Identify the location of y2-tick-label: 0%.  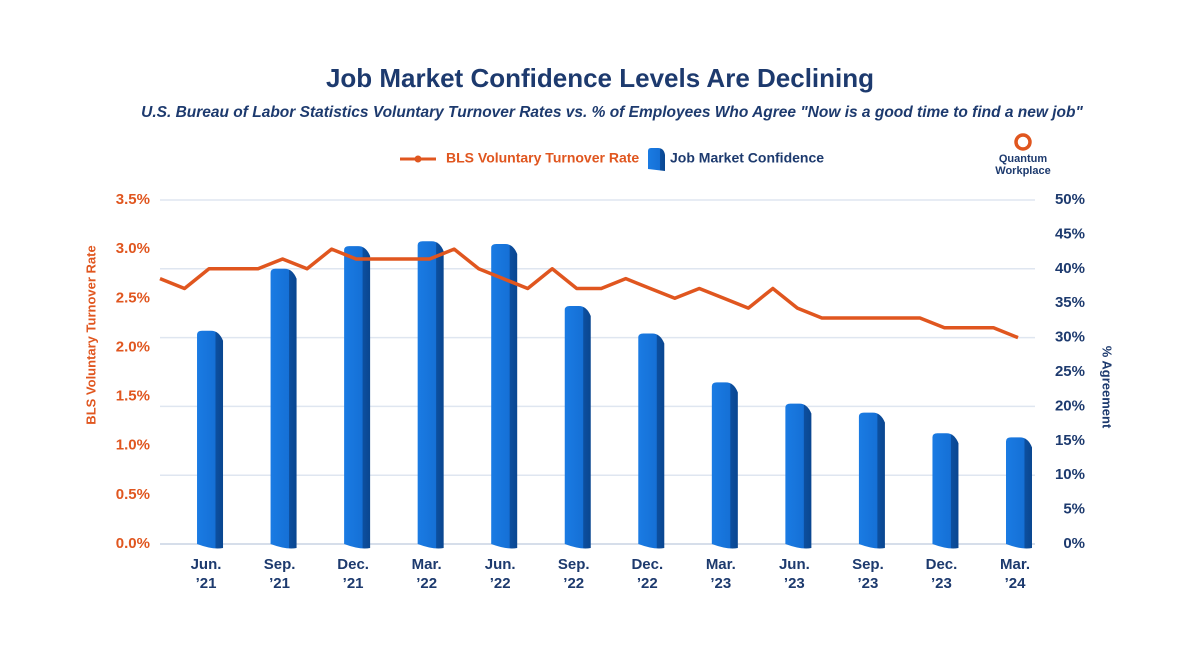
(1074, 543).